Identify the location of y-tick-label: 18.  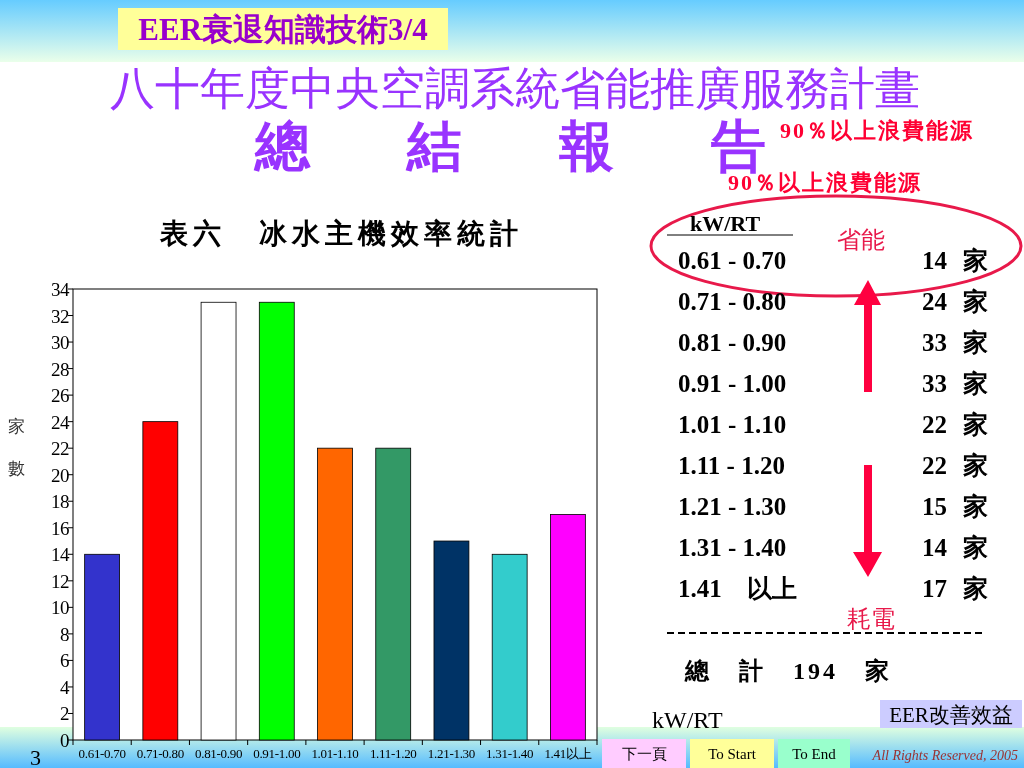
(60, 502).